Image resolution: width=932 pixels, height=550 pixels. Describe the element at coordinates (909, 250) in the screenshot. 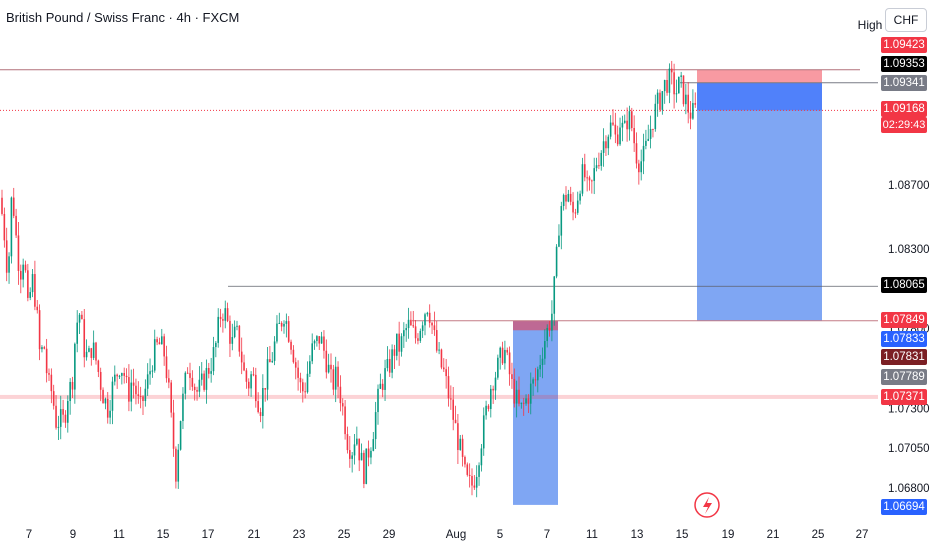

I see `y-tick-label: 1.08300` at that location.